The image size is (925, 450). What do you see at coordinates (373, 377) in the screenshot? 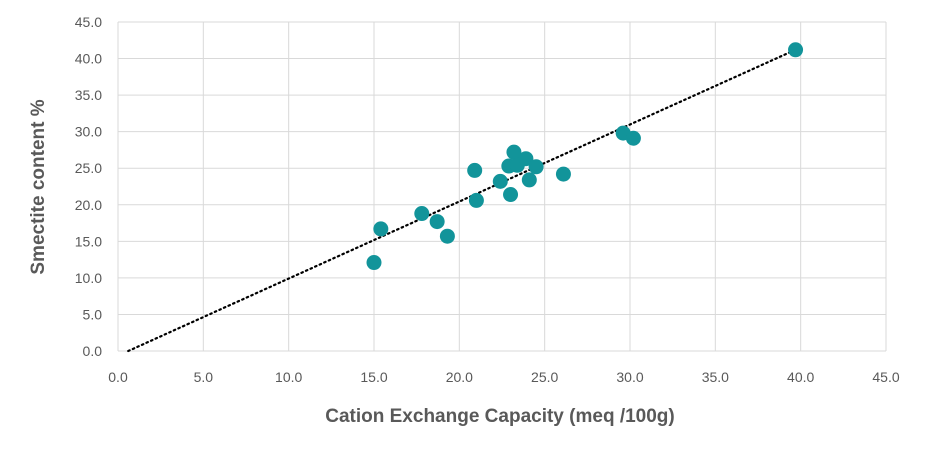
I see `x-tick-label: 15.0` at bounding box center [373, 377].